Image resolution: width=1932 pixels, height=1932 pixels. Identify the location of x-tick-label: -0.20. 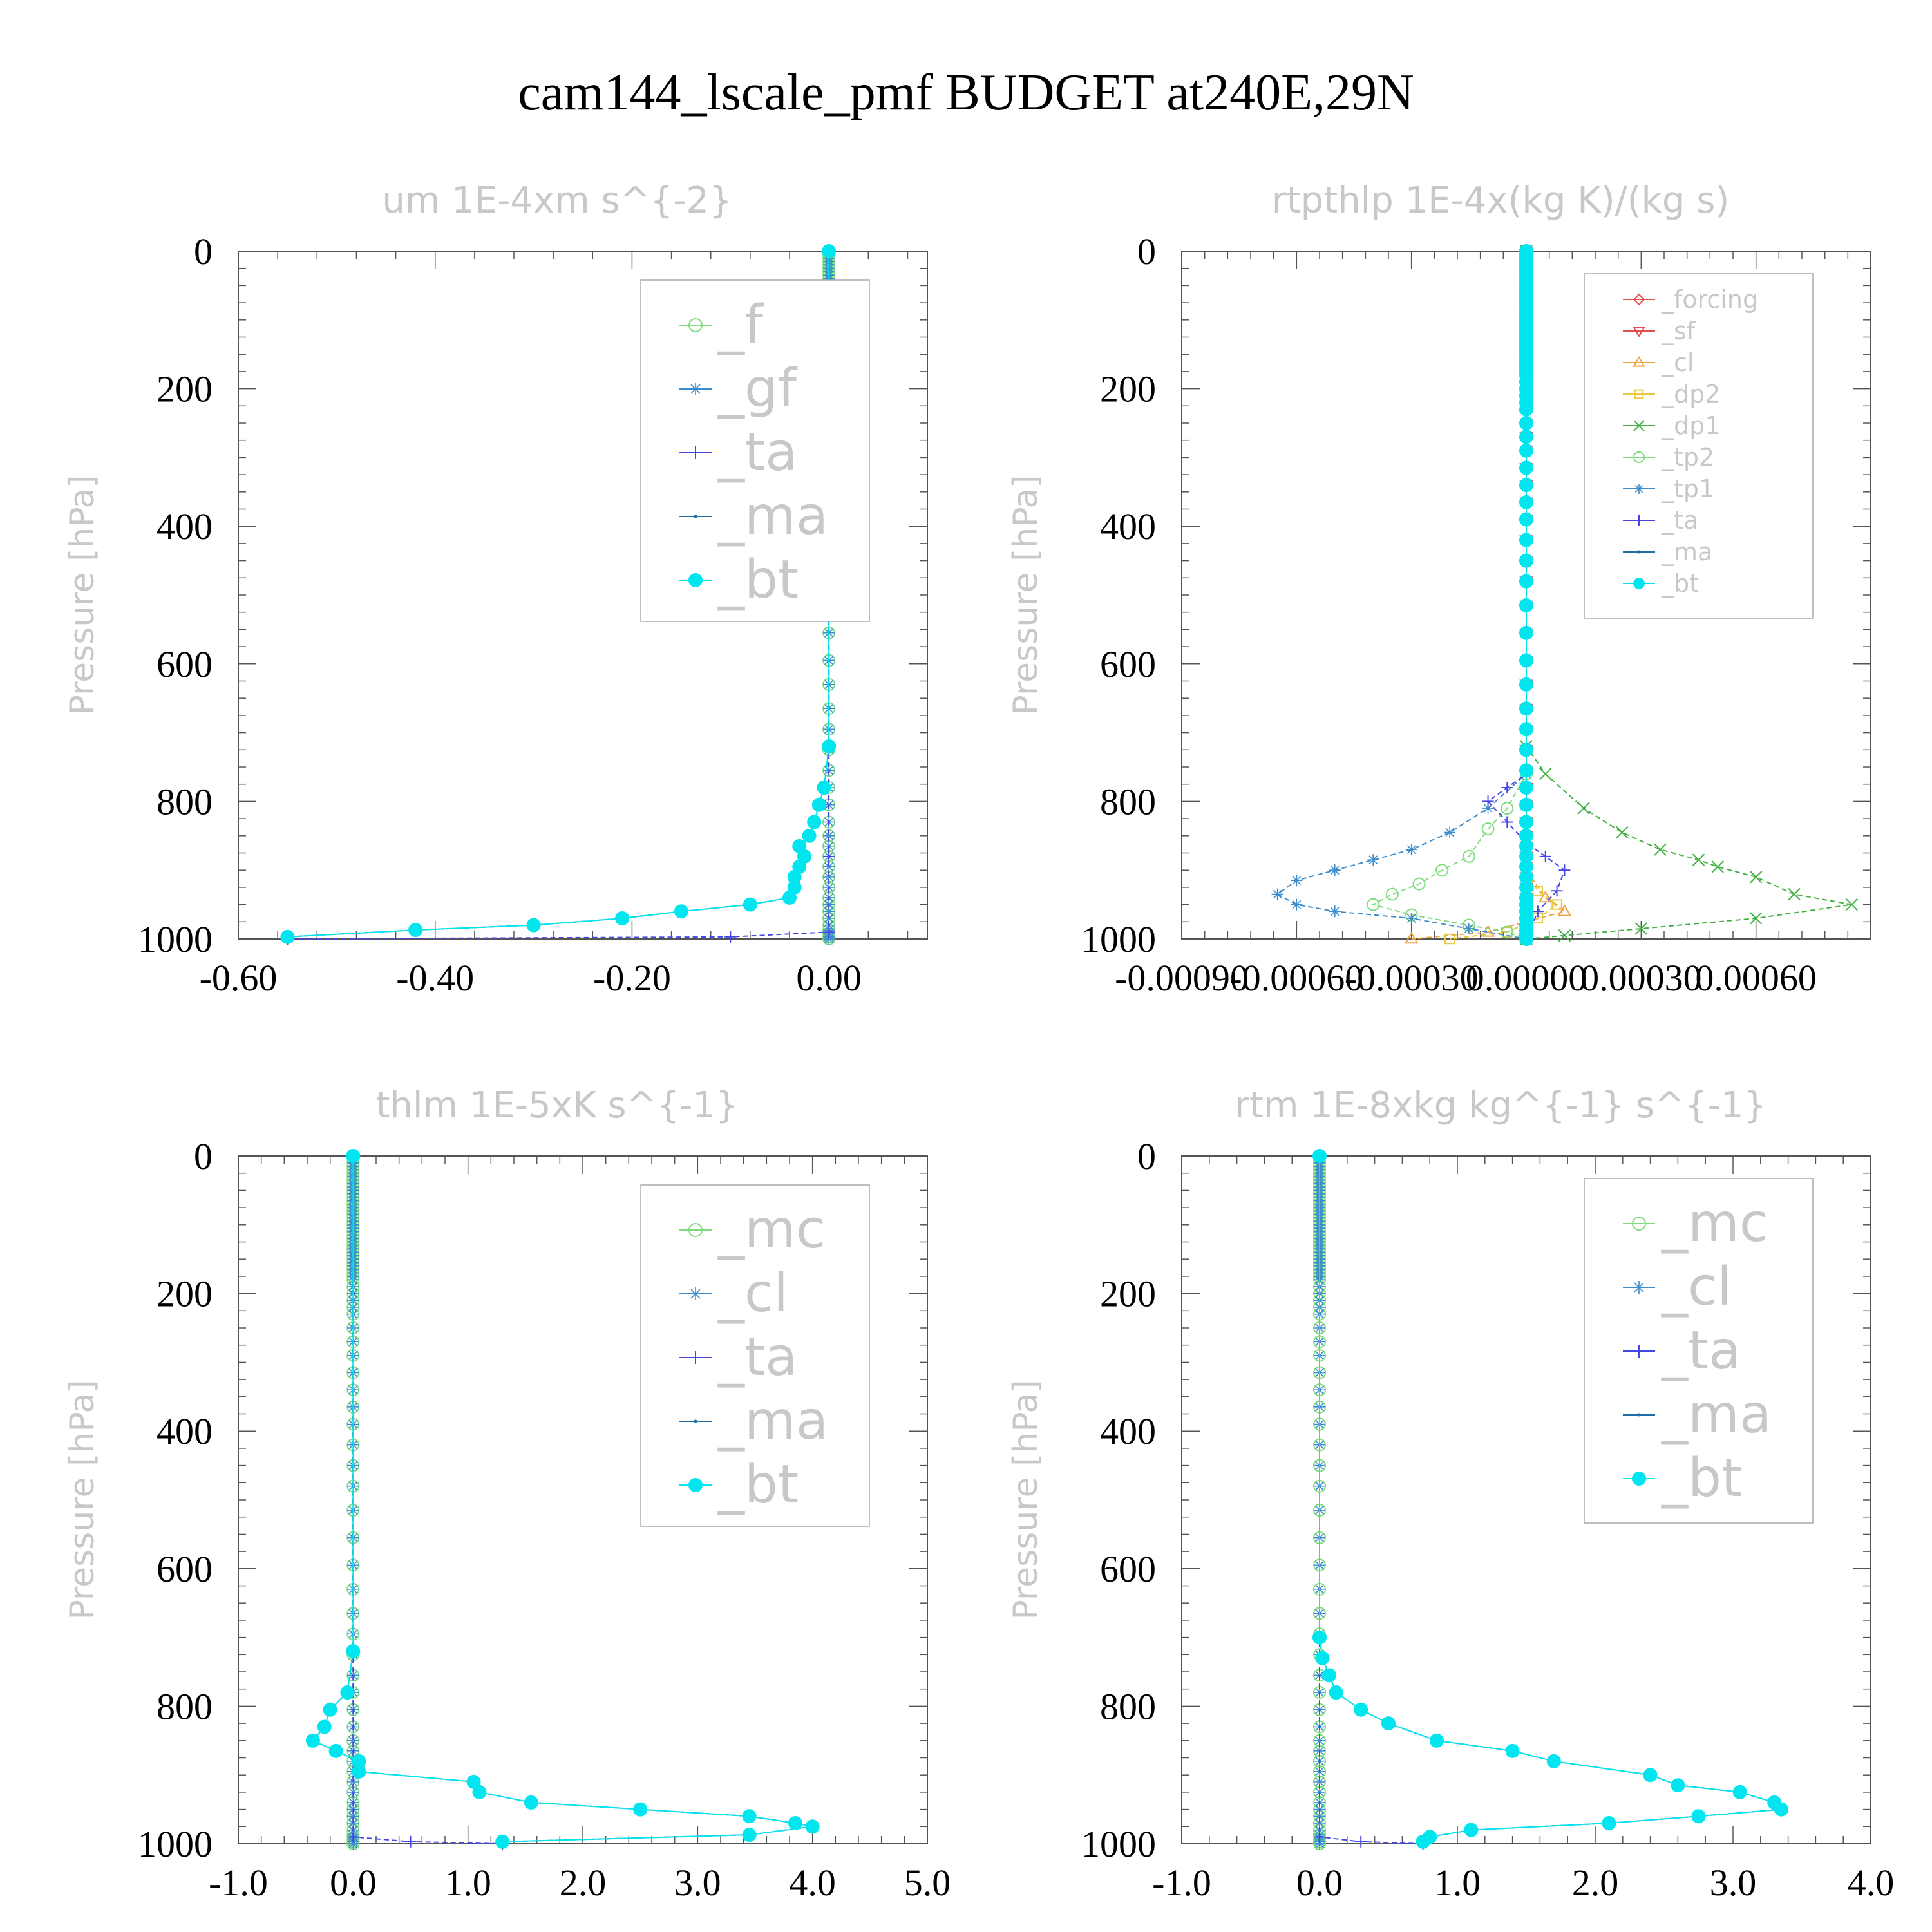
(632, 978).